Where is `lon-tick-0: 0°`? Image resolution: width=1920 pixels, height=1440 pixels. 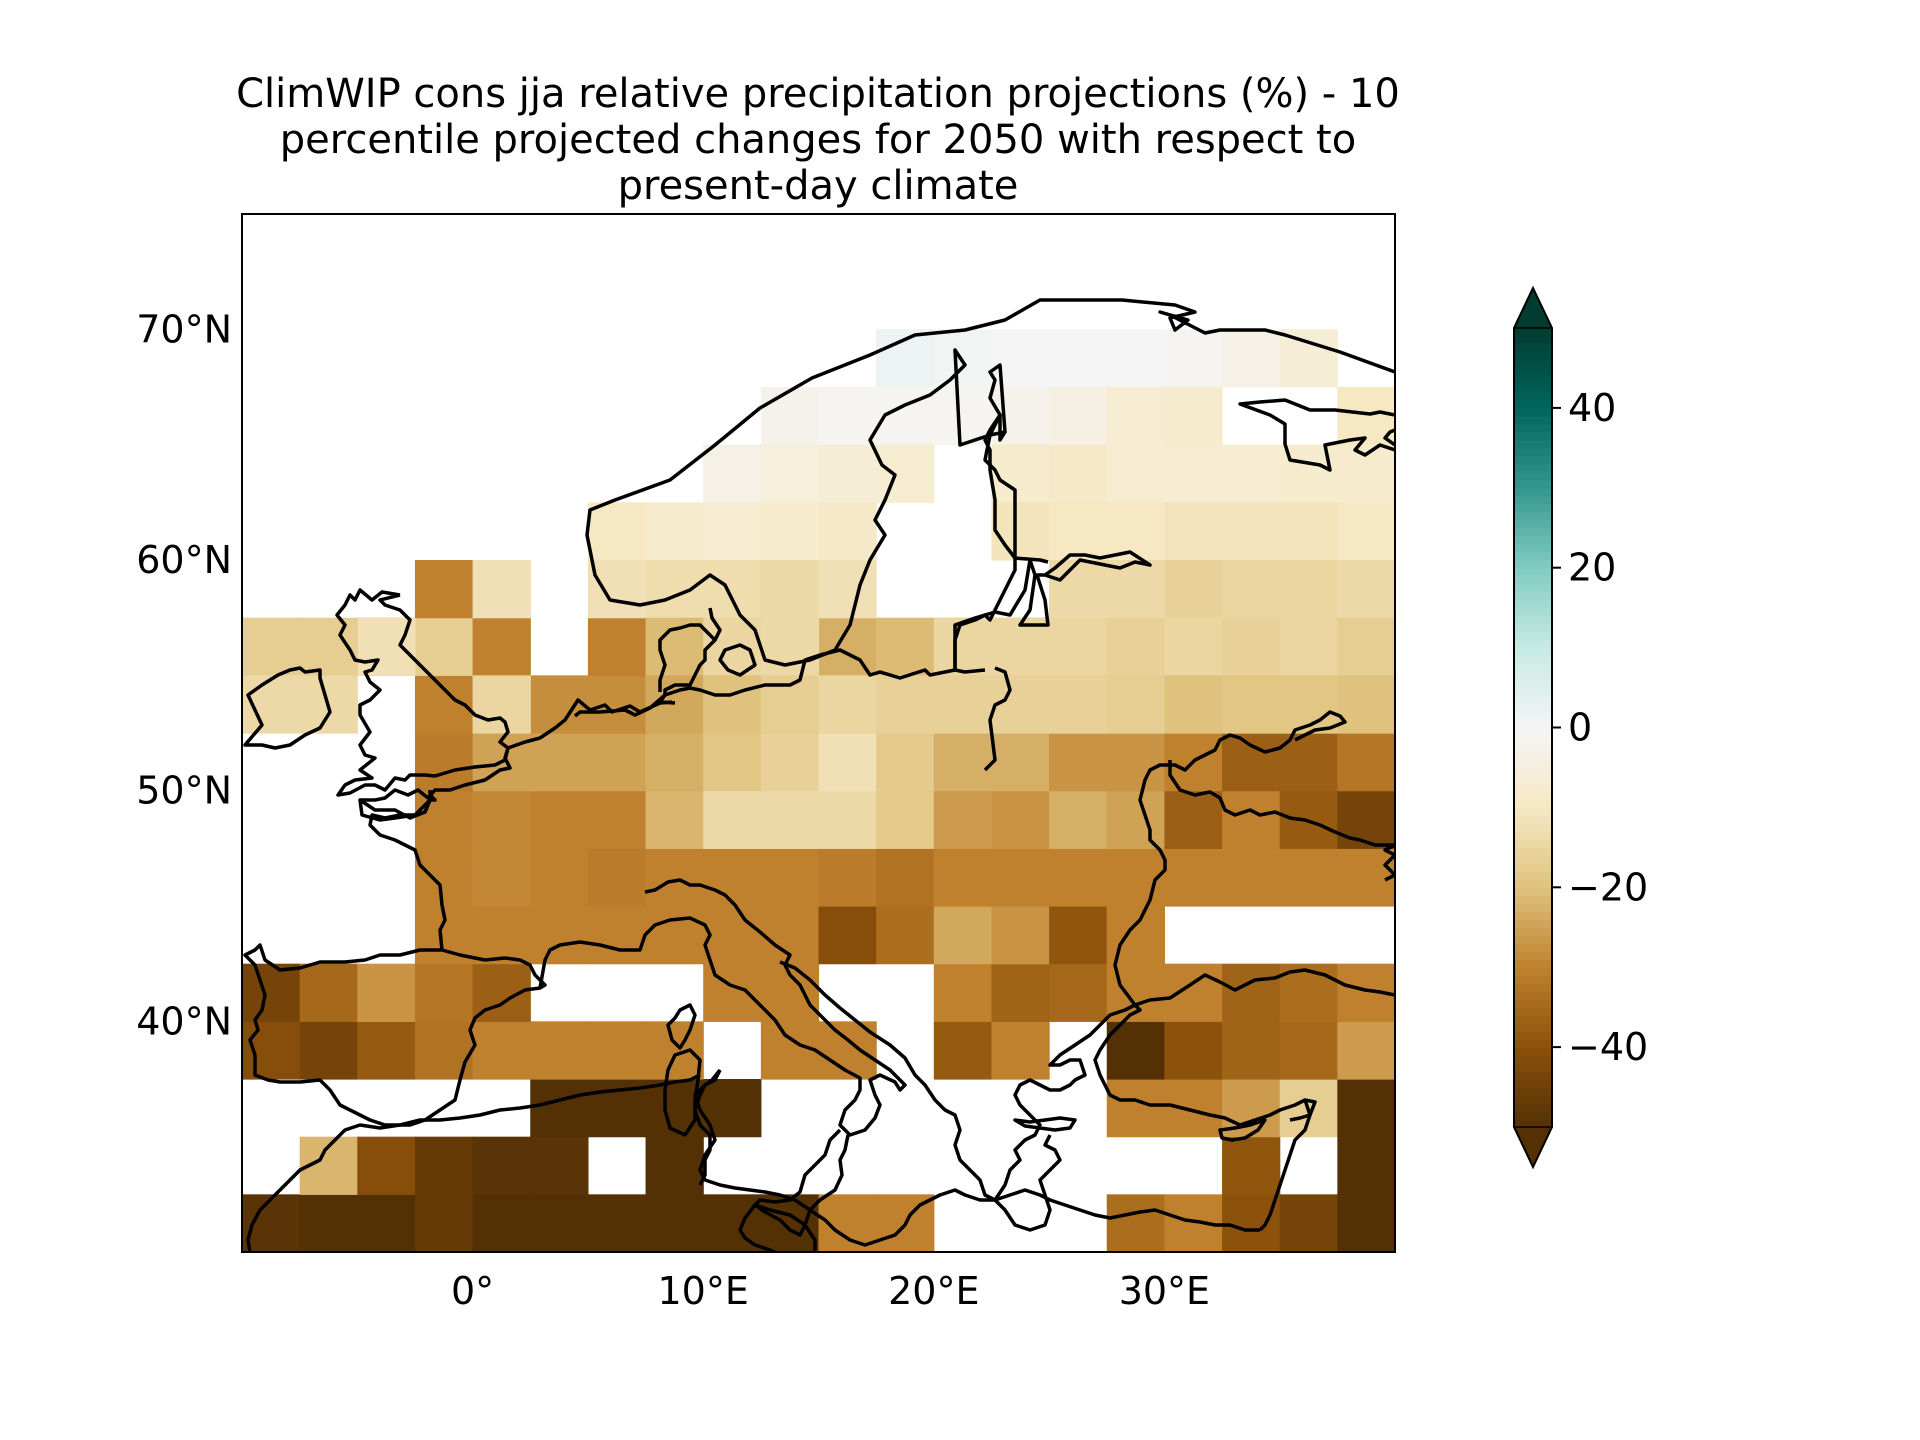 lon-tick-0: 0° is located at coordinates (472, 1291).